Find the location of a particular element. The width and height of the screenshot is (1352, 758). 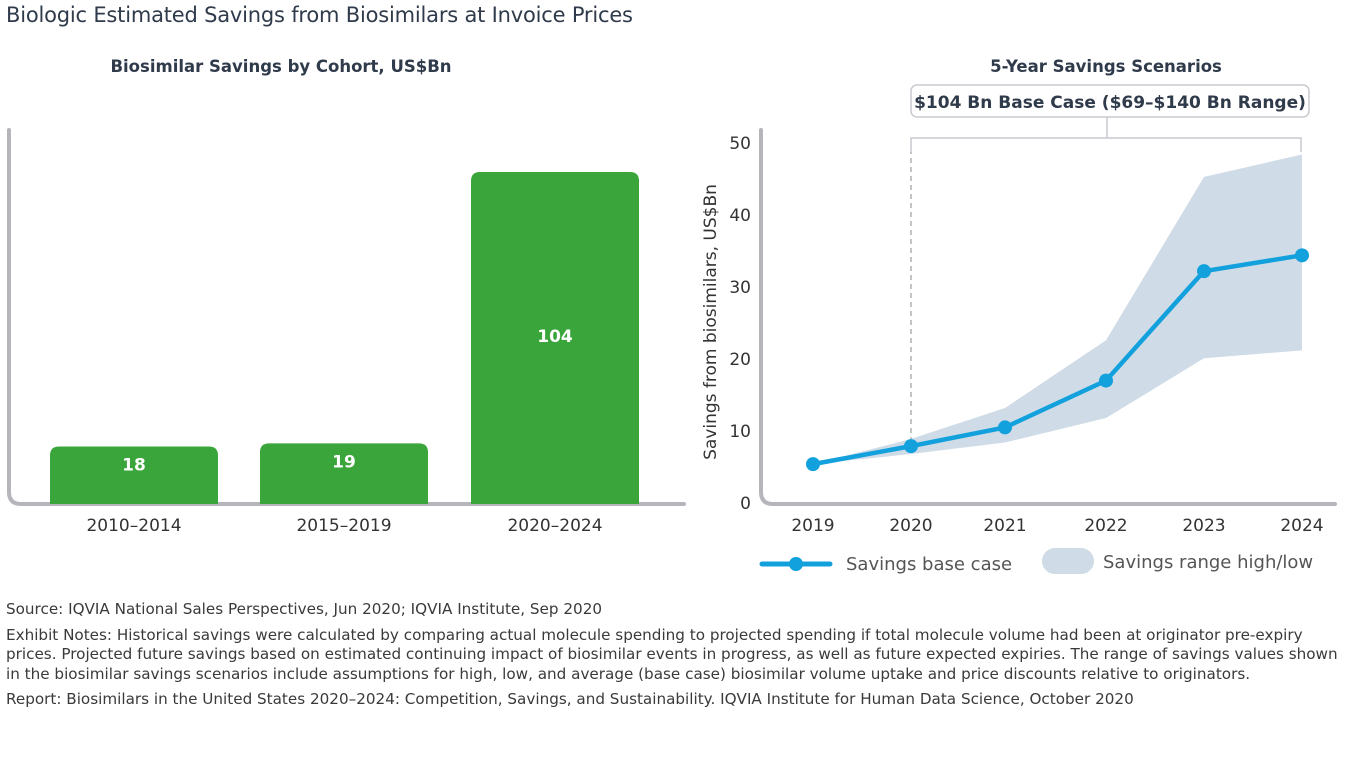

bar-value-label: 104 is located at coordinates (555, 337).